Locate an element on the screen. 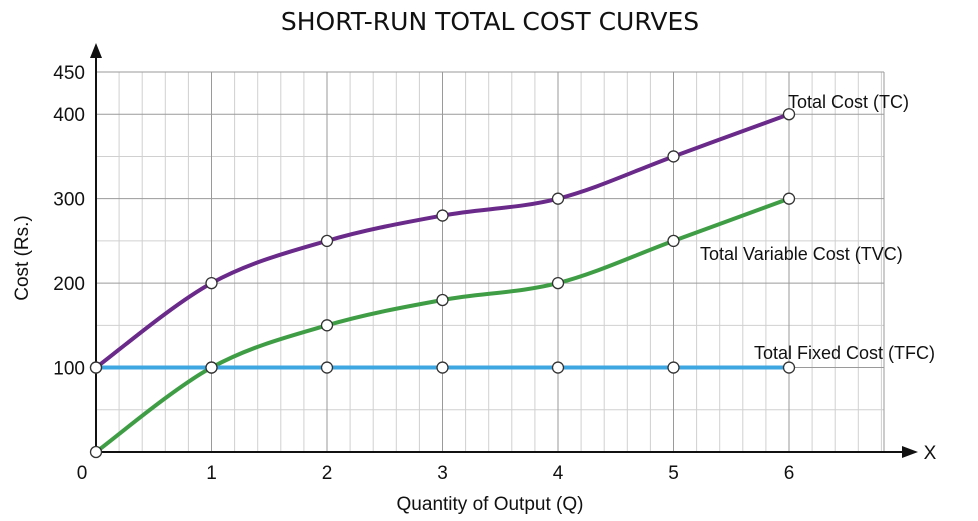 The width and height of the screenshot is (978, 521). y-tick-label: 100 is located at coordinates (69, 369).